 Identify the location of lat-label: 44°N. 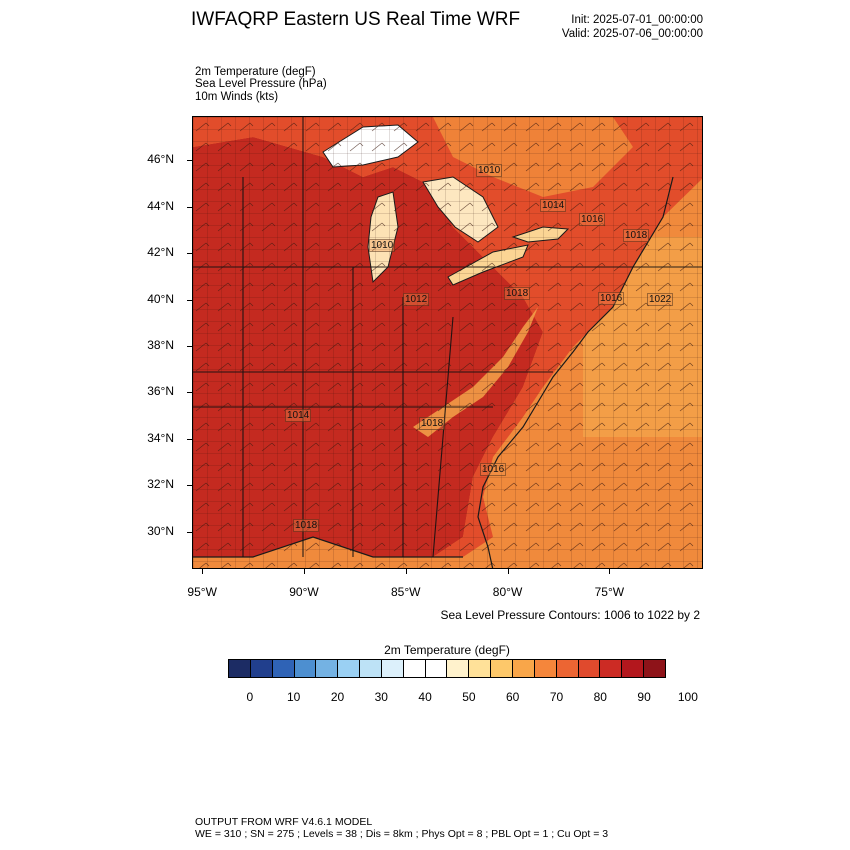
(160, 205).